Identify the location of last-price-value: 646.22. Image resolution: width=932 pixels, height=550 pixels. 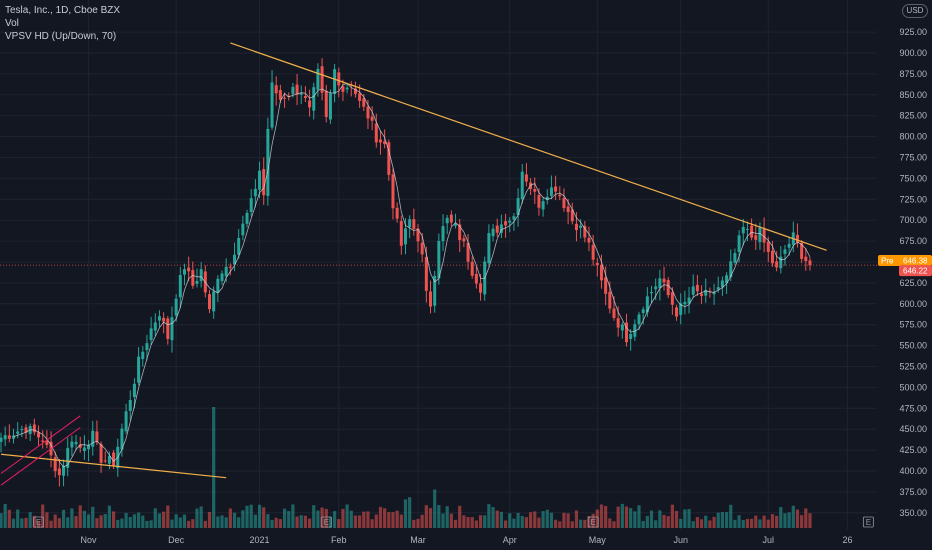
(915, 271).